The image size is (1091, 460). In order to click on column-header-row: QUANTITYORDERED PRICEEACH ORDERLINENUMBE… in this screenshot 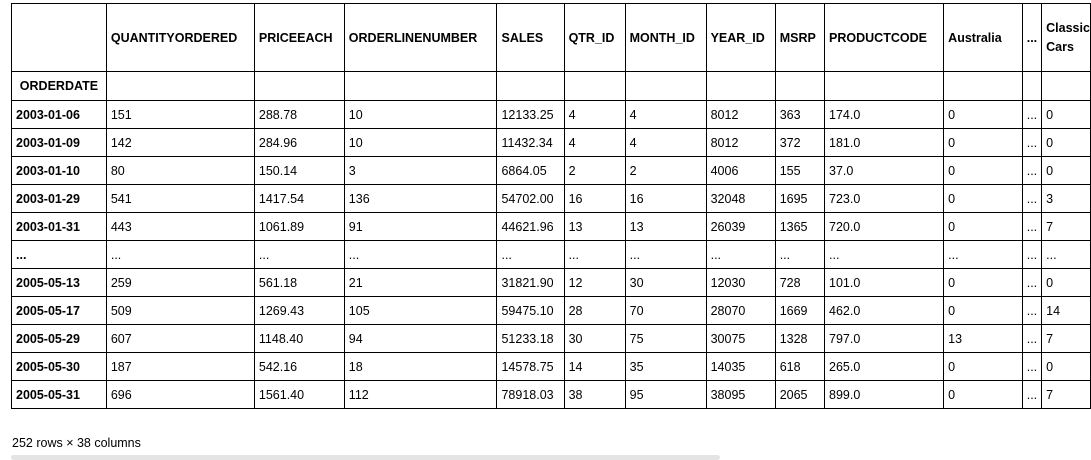, I will do `click(551, 37)`.